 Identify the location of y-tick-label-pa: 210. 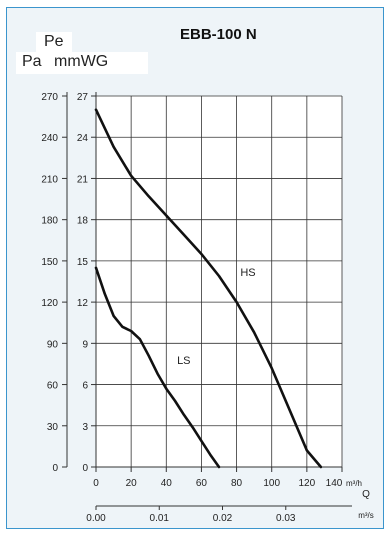
(49, 179).